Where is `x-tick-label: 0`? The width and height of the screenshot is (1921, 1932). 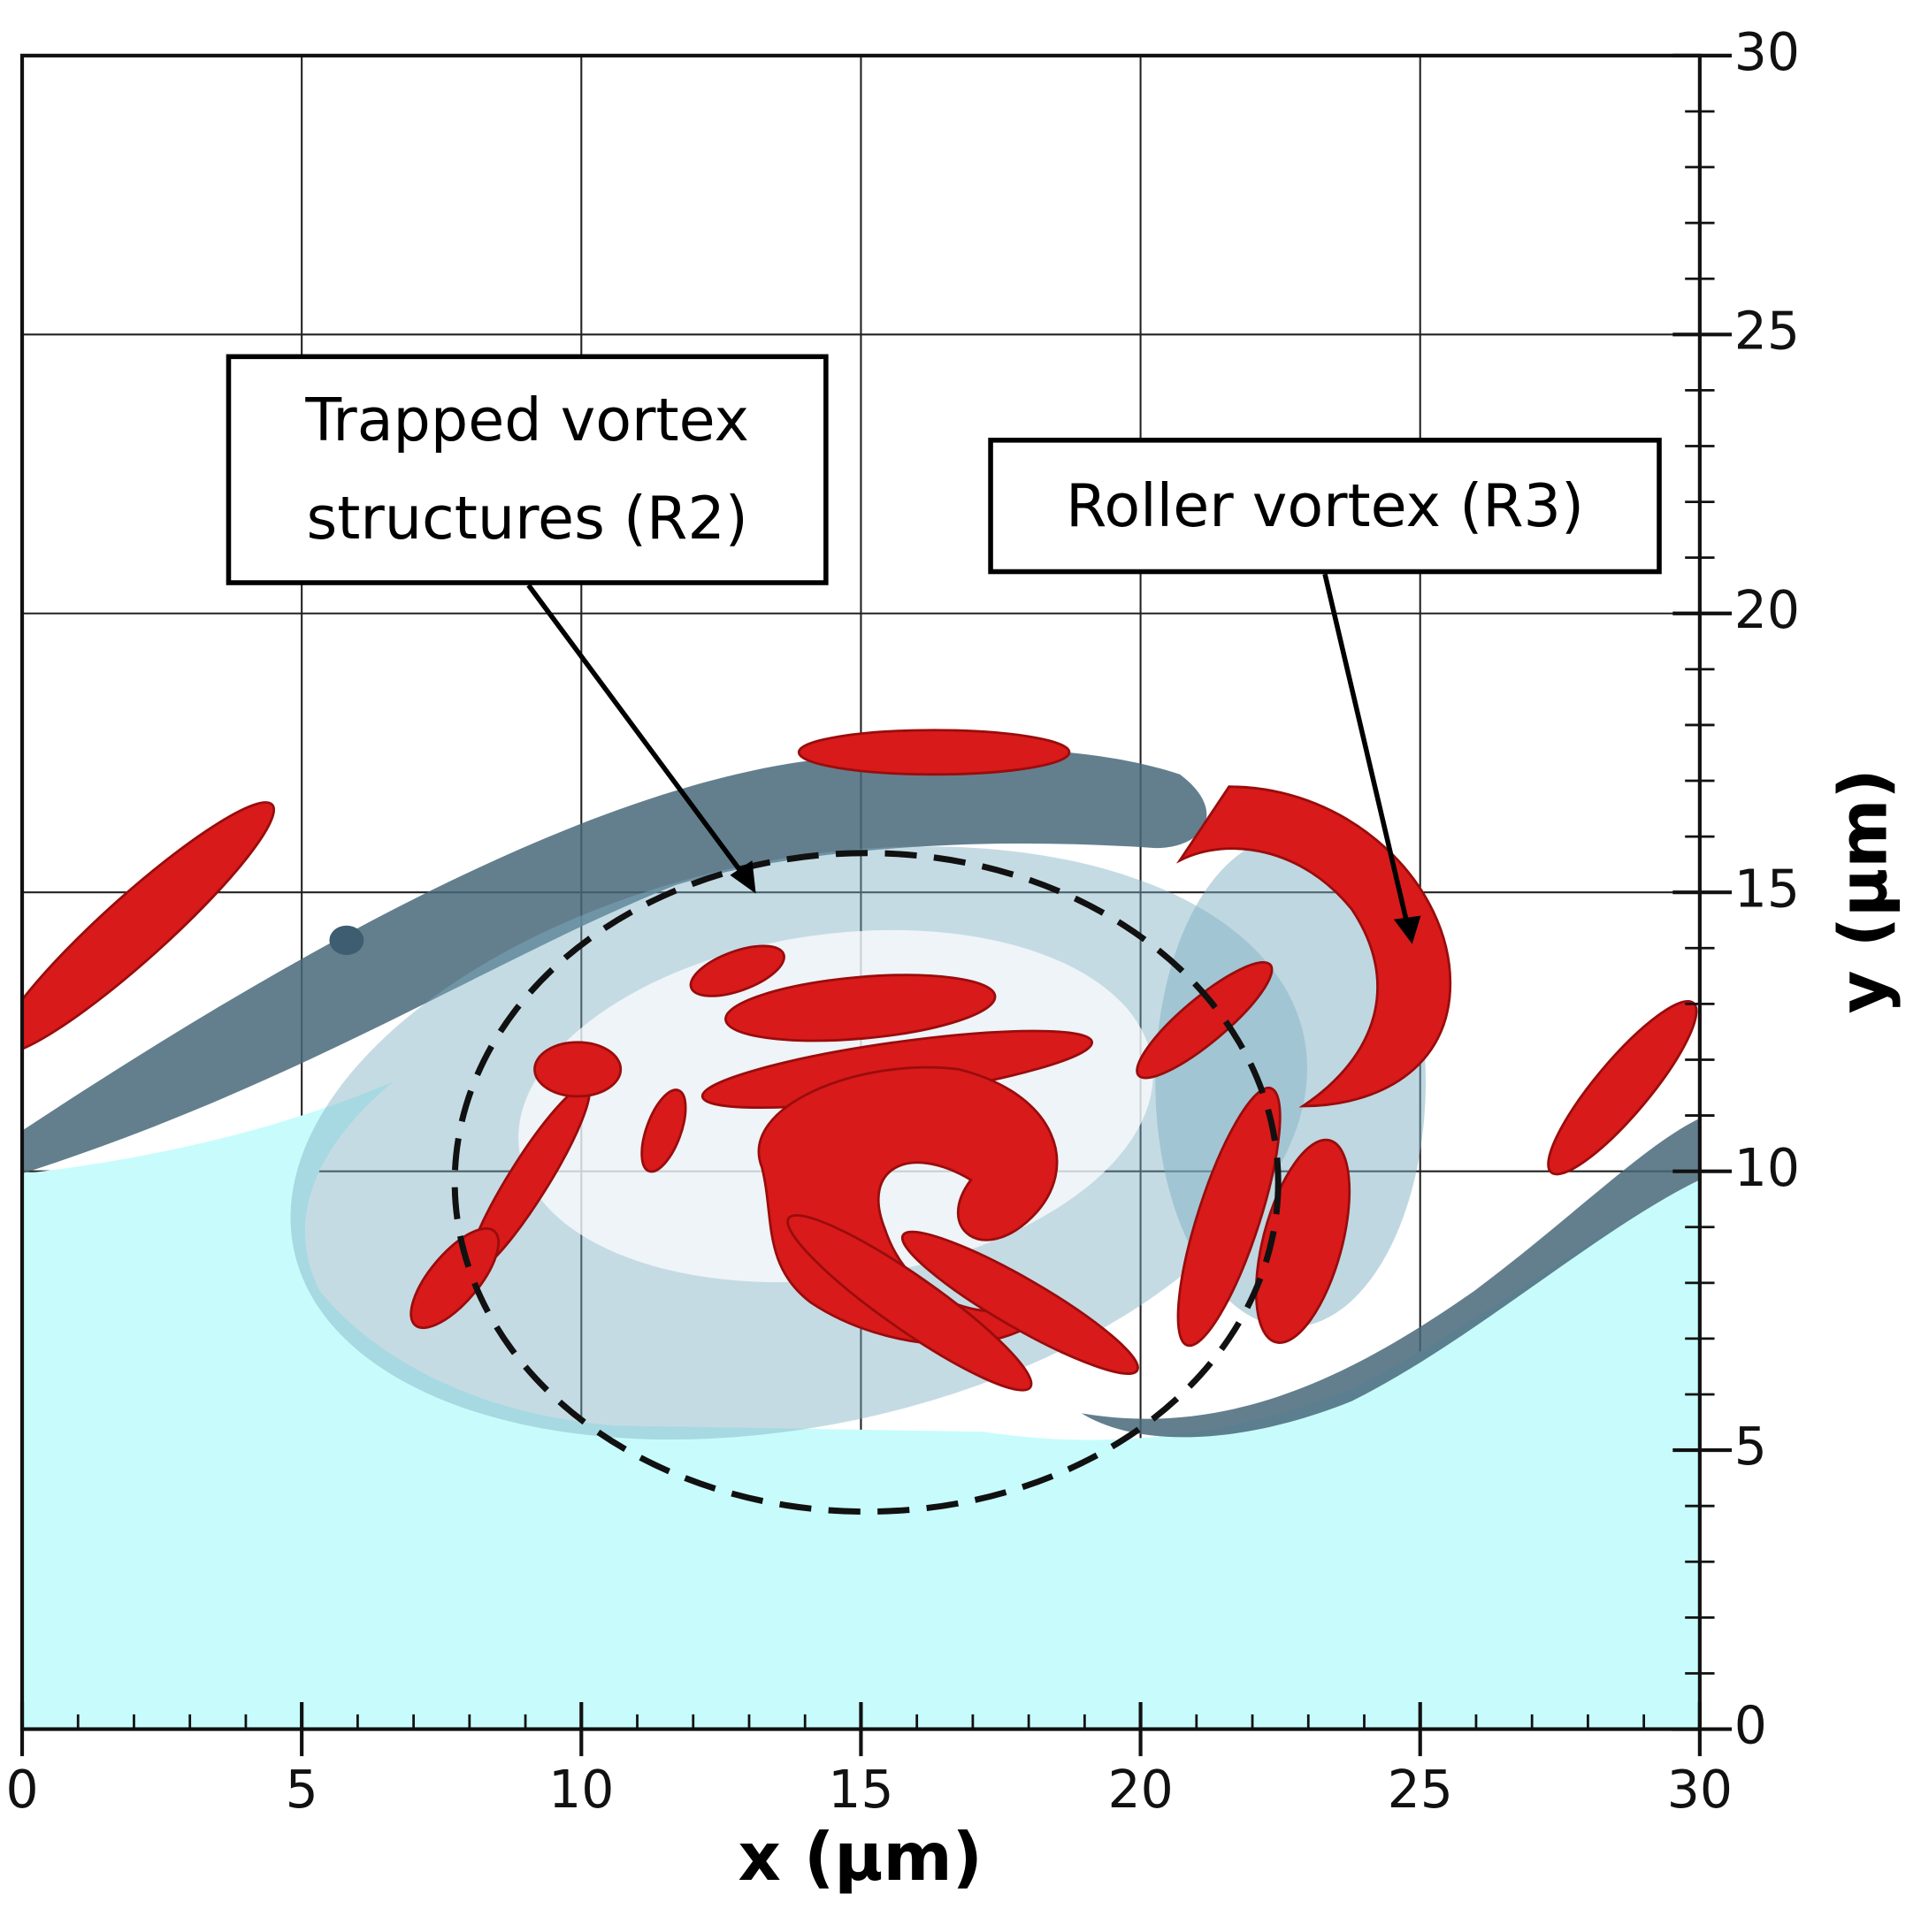 x-tick-label: 0 is located at coordinates (21, 1790).